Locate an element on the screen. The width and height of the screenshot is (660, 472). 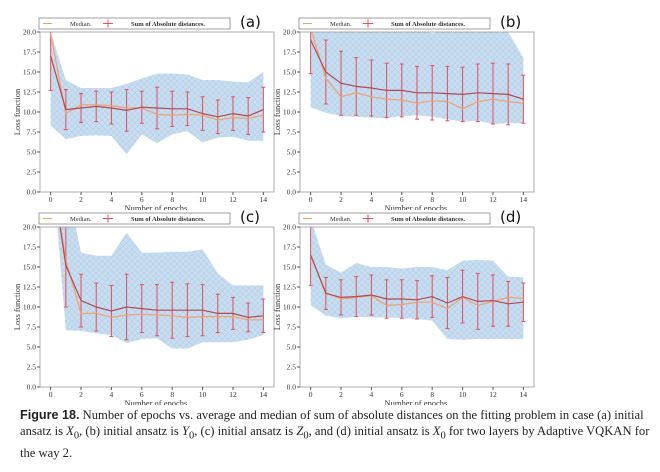
panel-label: (d) is located at coordinates (510, 217).